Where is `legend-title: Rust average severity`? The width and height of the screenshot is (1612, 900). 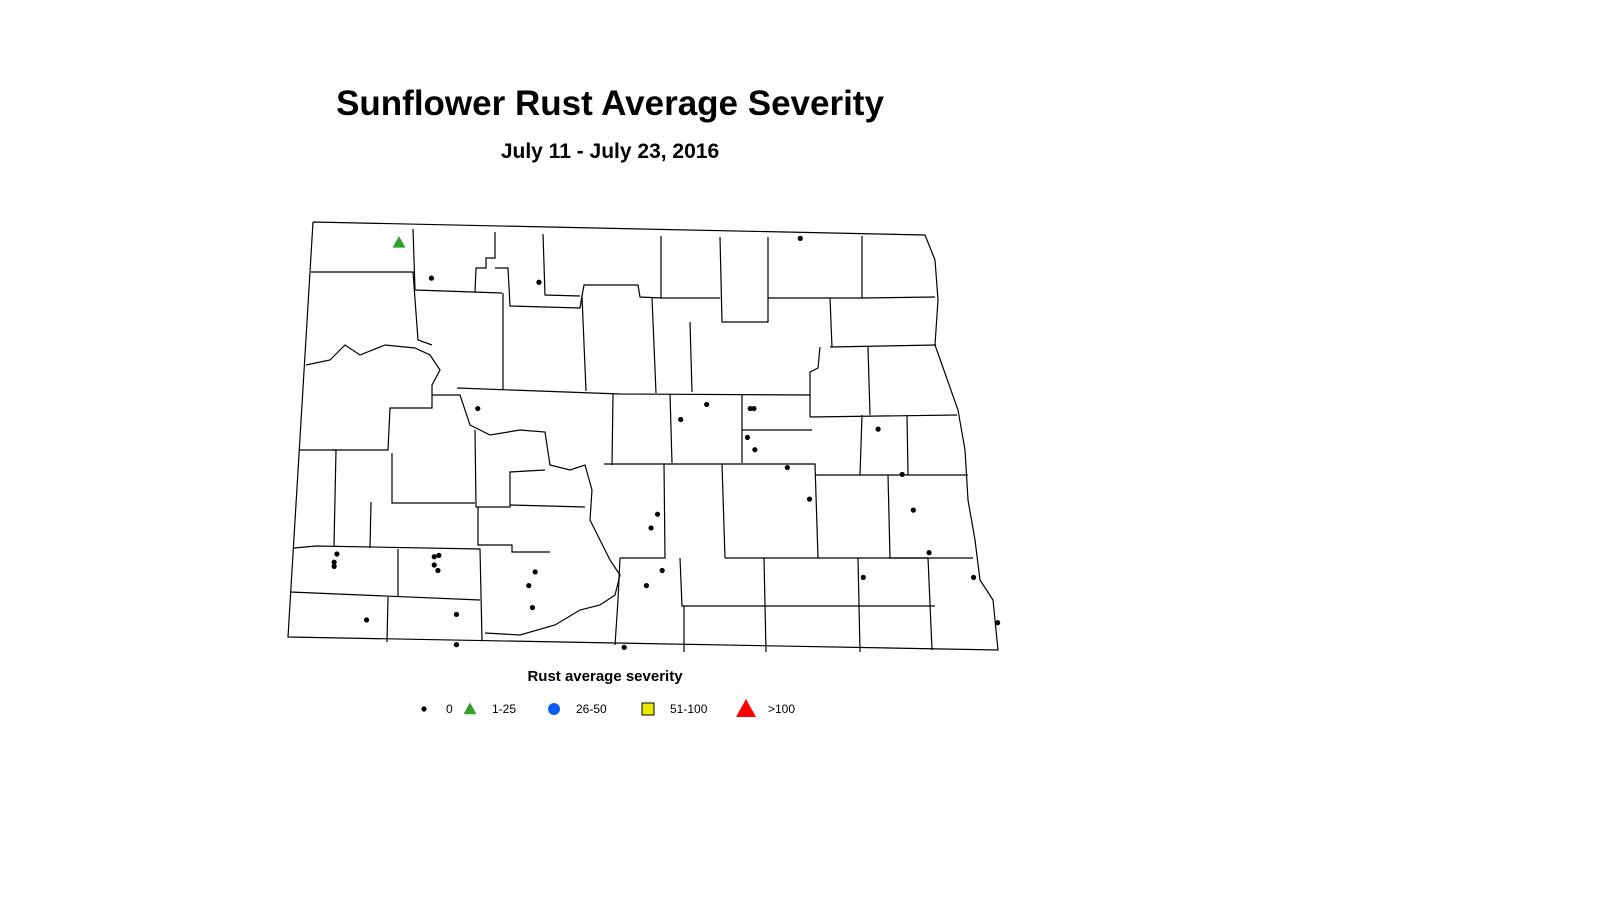 legend-title: Rust average severity is located at coordinates (605, 676).